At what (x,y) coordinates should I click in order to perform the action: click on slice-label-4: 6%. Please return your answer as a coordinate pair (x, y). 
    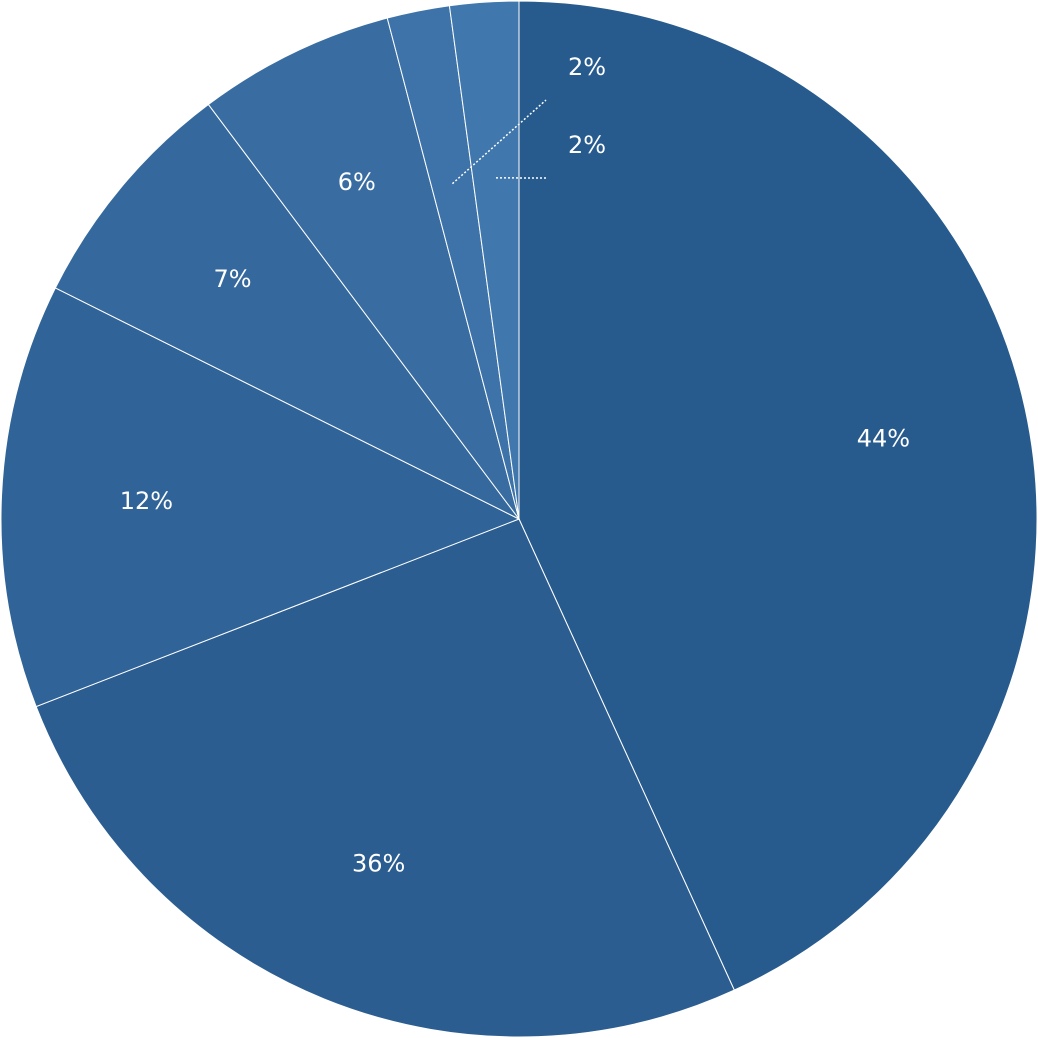
    Looking at the image, I should click on (357, 182).